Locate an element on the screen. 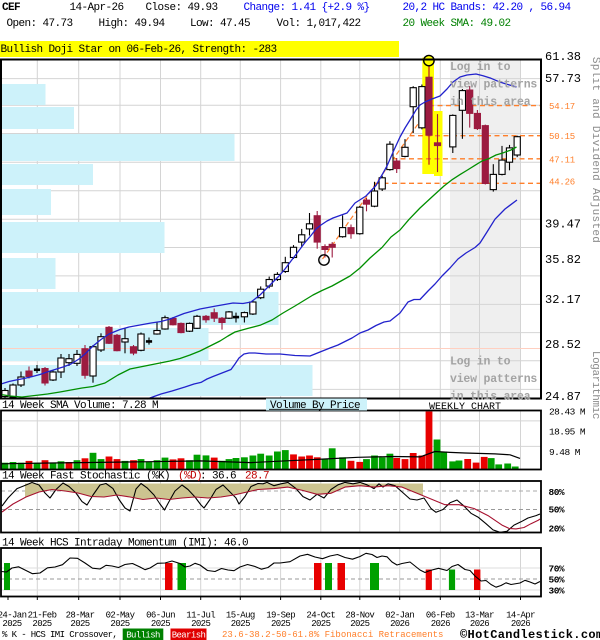 This screenshot has height=640, width=600. svg-text: 32.17 is located at coordinates (563, 300).